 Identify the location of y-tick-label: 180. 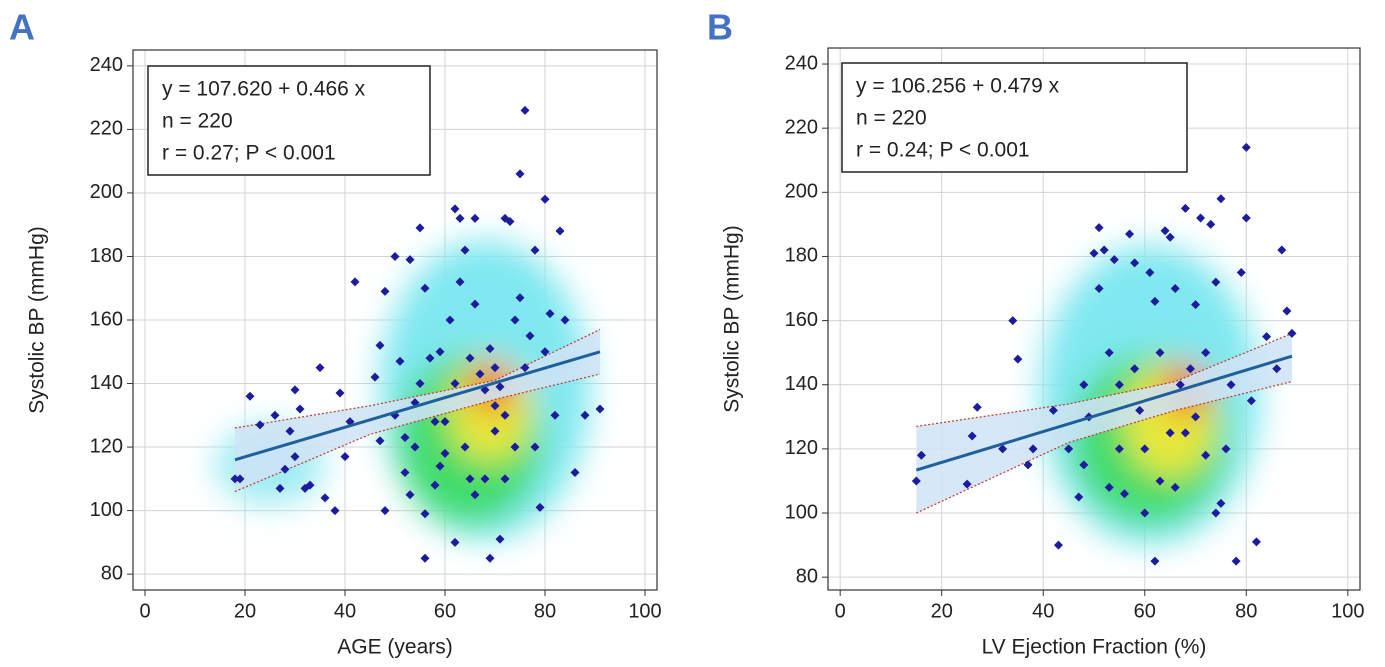
(801, 256).